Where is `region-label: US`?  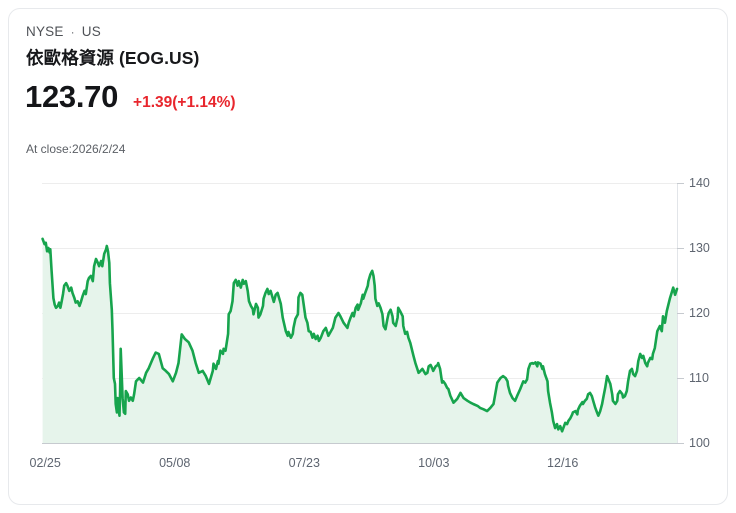 region-label: US is located at coordinates (91, 31).